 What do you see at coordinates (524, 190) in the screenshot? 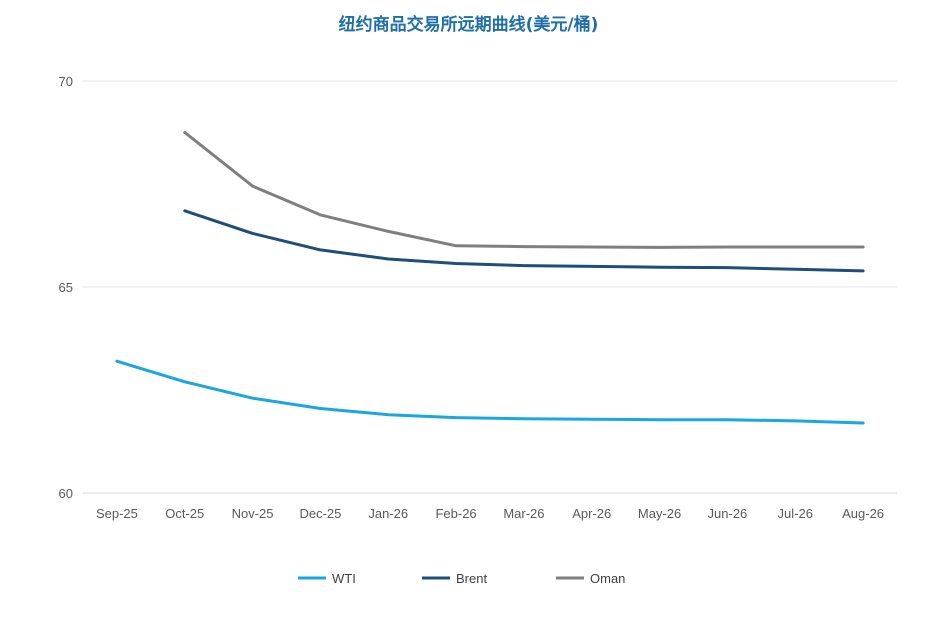
I see `series-line-oman` at bounding box center [524, 190].